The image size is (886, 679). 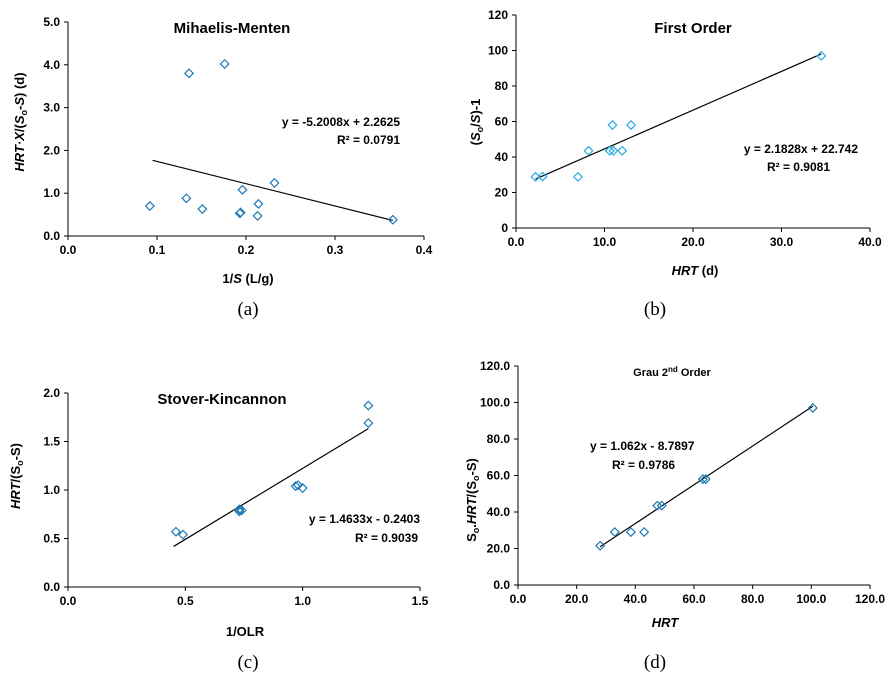 I want to click on y-axis-label: HRT·X/(So-S) (d), so click(x=20, y=121).